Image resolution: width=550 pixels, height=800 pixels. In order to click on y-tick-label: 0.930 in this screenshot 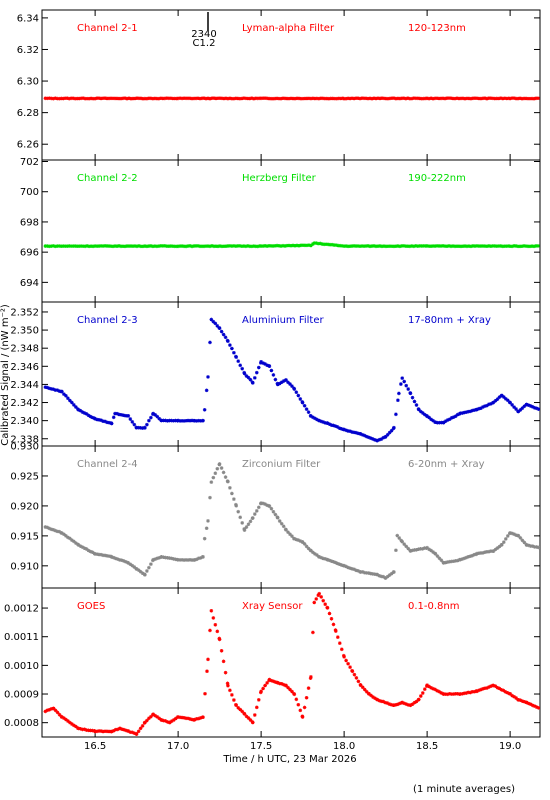, I will do `click(24, 447)`.